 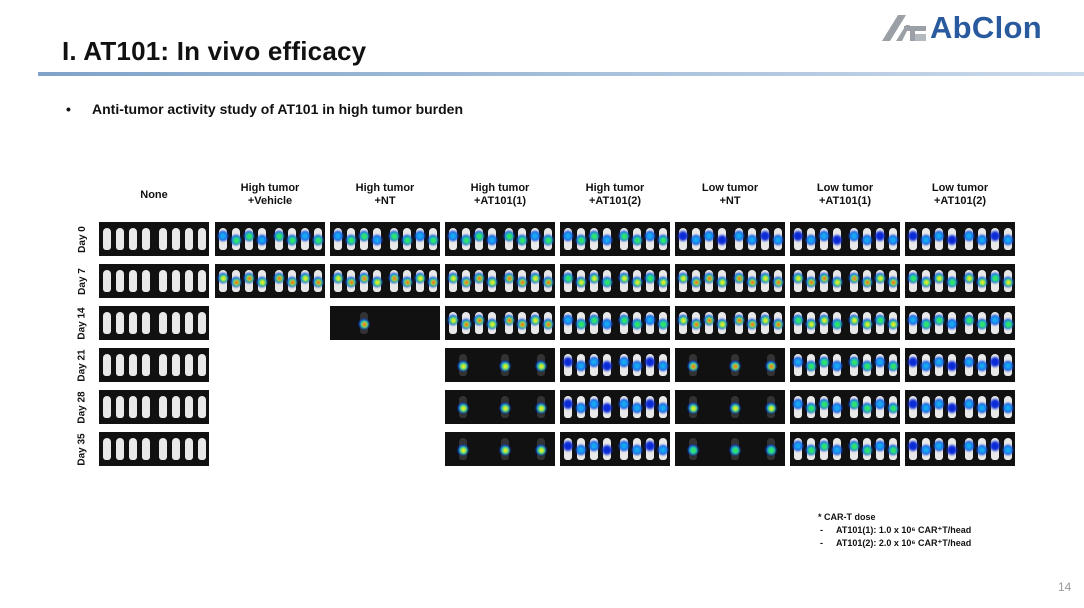 What do you see at coordinates (960, 188) in the screenshot?
I see `column-header-line1: Low tumor` at bounding box center [960, 188].